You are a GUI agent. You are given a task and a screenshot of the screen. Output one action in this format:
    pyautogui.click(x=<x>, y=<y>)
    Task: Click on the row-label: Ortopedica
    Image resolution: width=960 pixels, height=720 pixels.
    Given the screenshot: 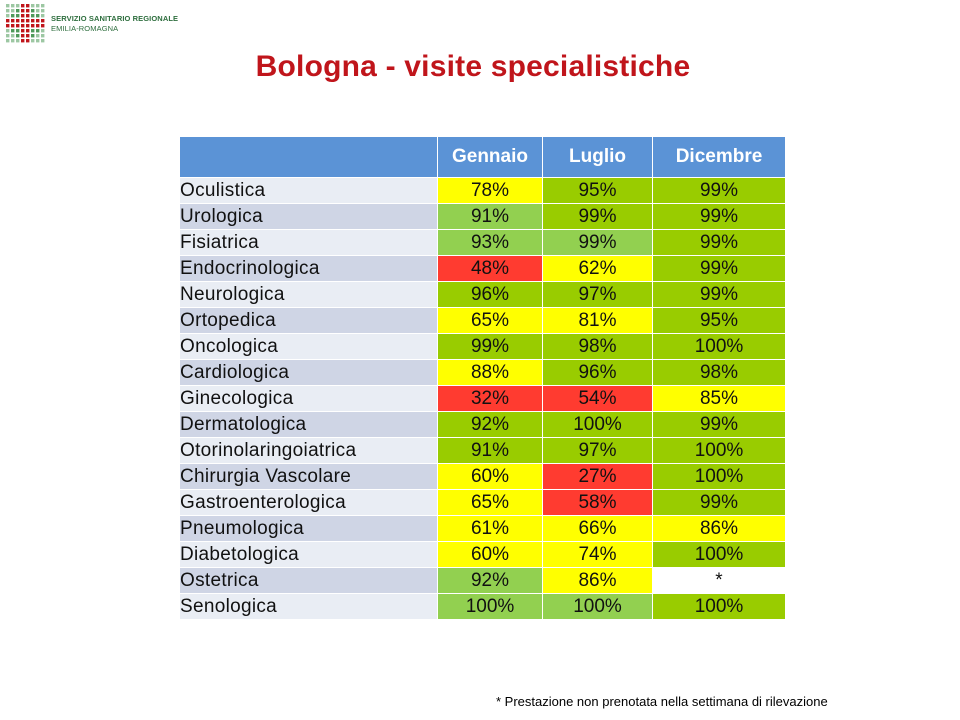 What is the action you would take?
    pyautogui.click(x=308, y=320)
    